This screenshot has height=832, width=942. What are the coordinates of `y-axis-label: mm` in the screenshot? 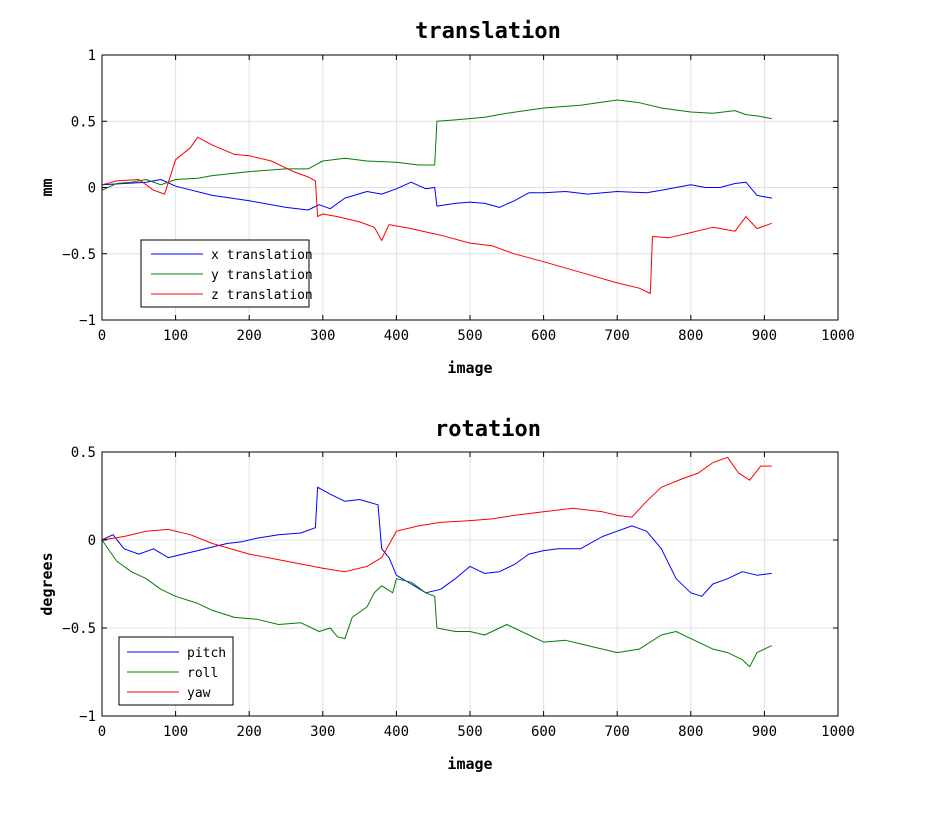 It's located at (47, 187).